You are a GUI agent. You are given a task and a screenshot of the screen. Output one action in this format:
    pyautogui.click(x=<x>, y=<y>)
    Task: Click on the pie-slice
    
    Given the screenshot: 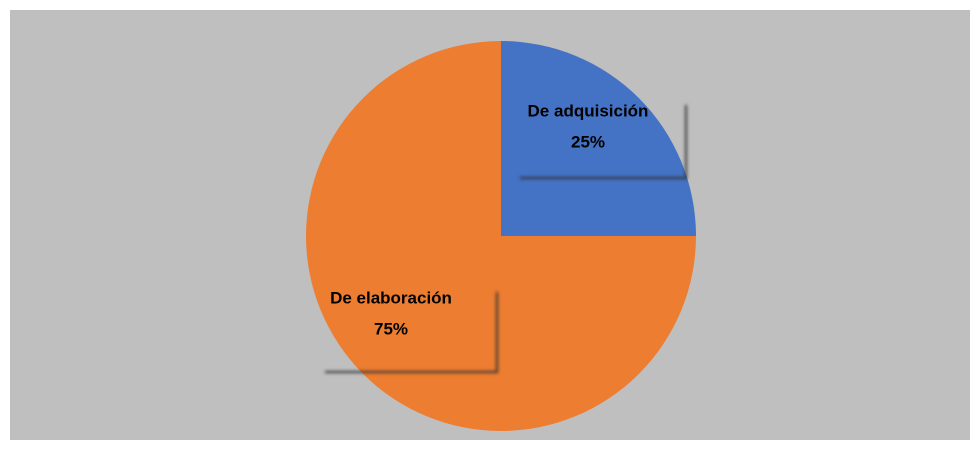 What is the action you would take?
    pyautogui.click(x=598, y=138)
    